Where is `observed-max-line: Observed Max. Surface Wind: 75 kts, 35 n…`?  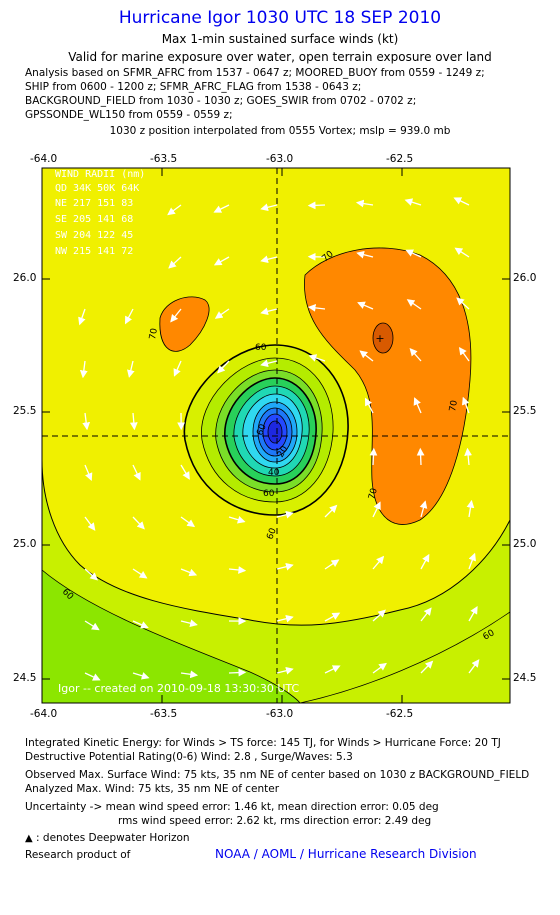
observed-max-line: Observed Max. Surface Wind: 75 kts, 35 n… is located at coordinates (277, 775).